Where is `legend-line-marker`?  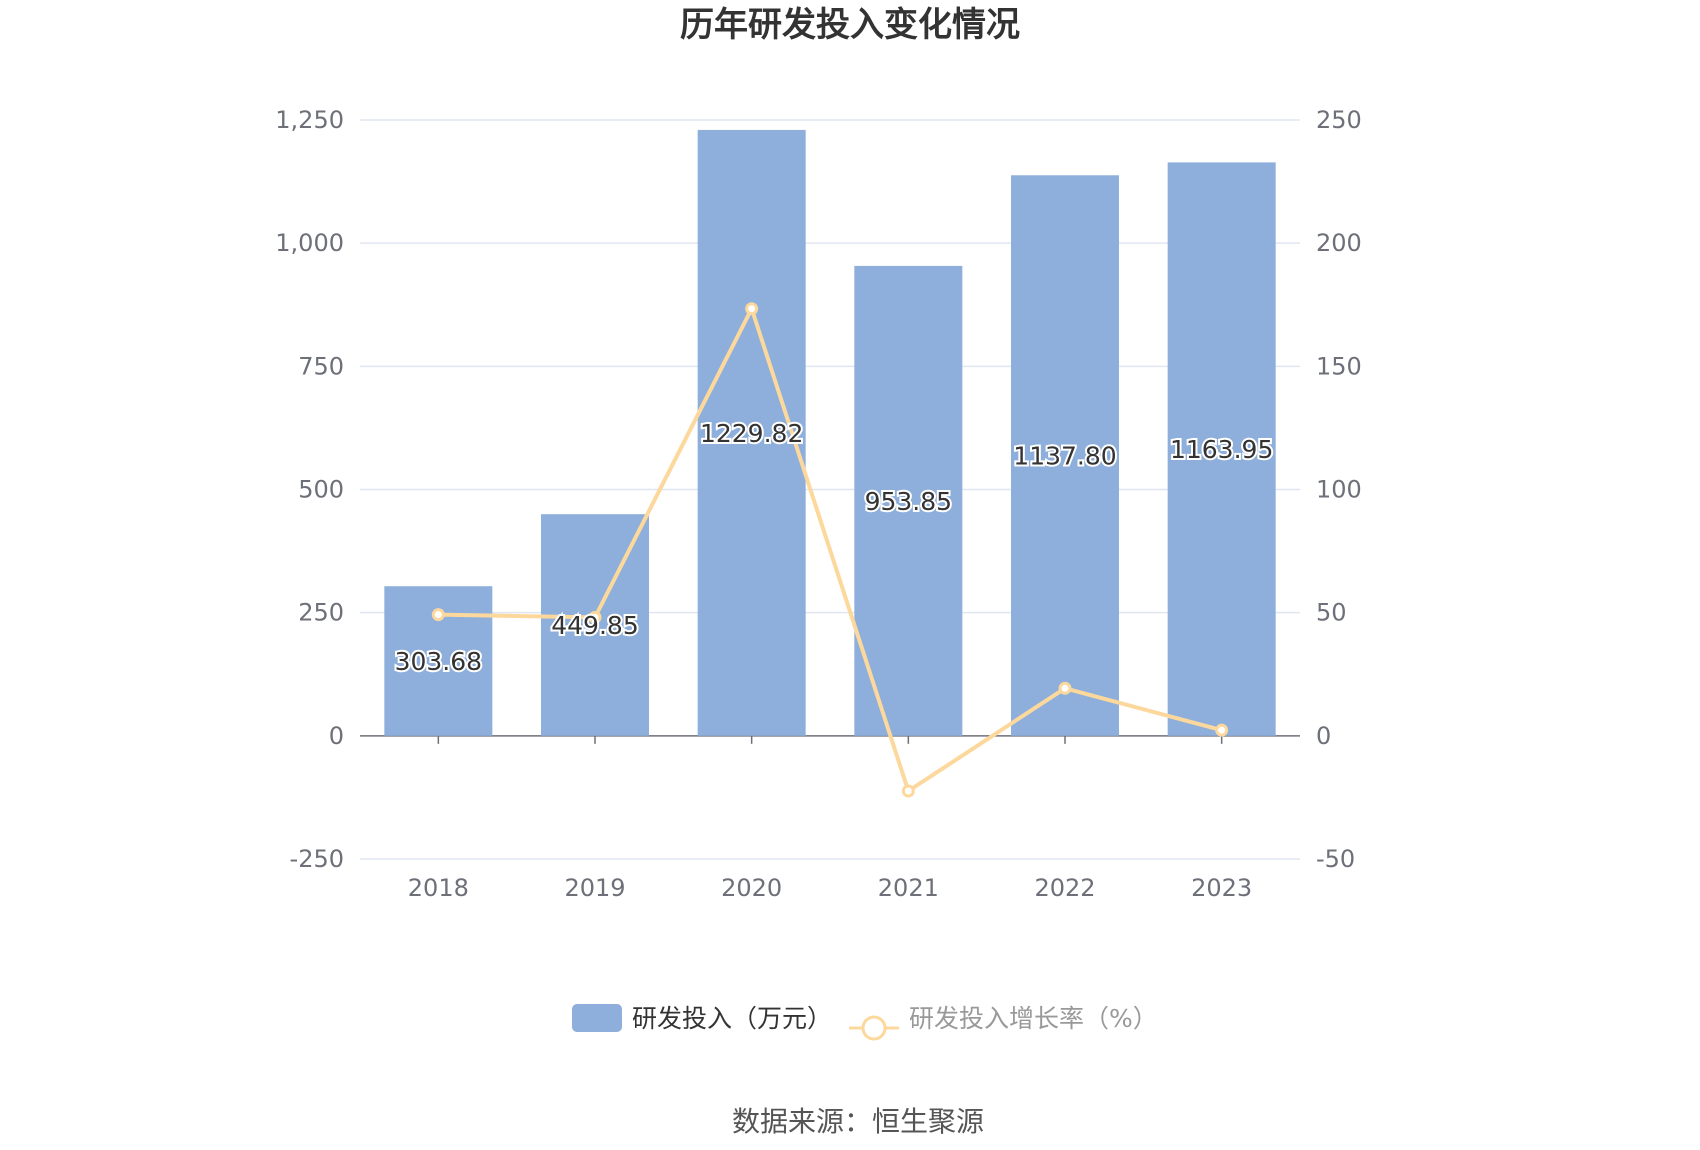
legend-line-marker is located at coordinates (874, 1028).